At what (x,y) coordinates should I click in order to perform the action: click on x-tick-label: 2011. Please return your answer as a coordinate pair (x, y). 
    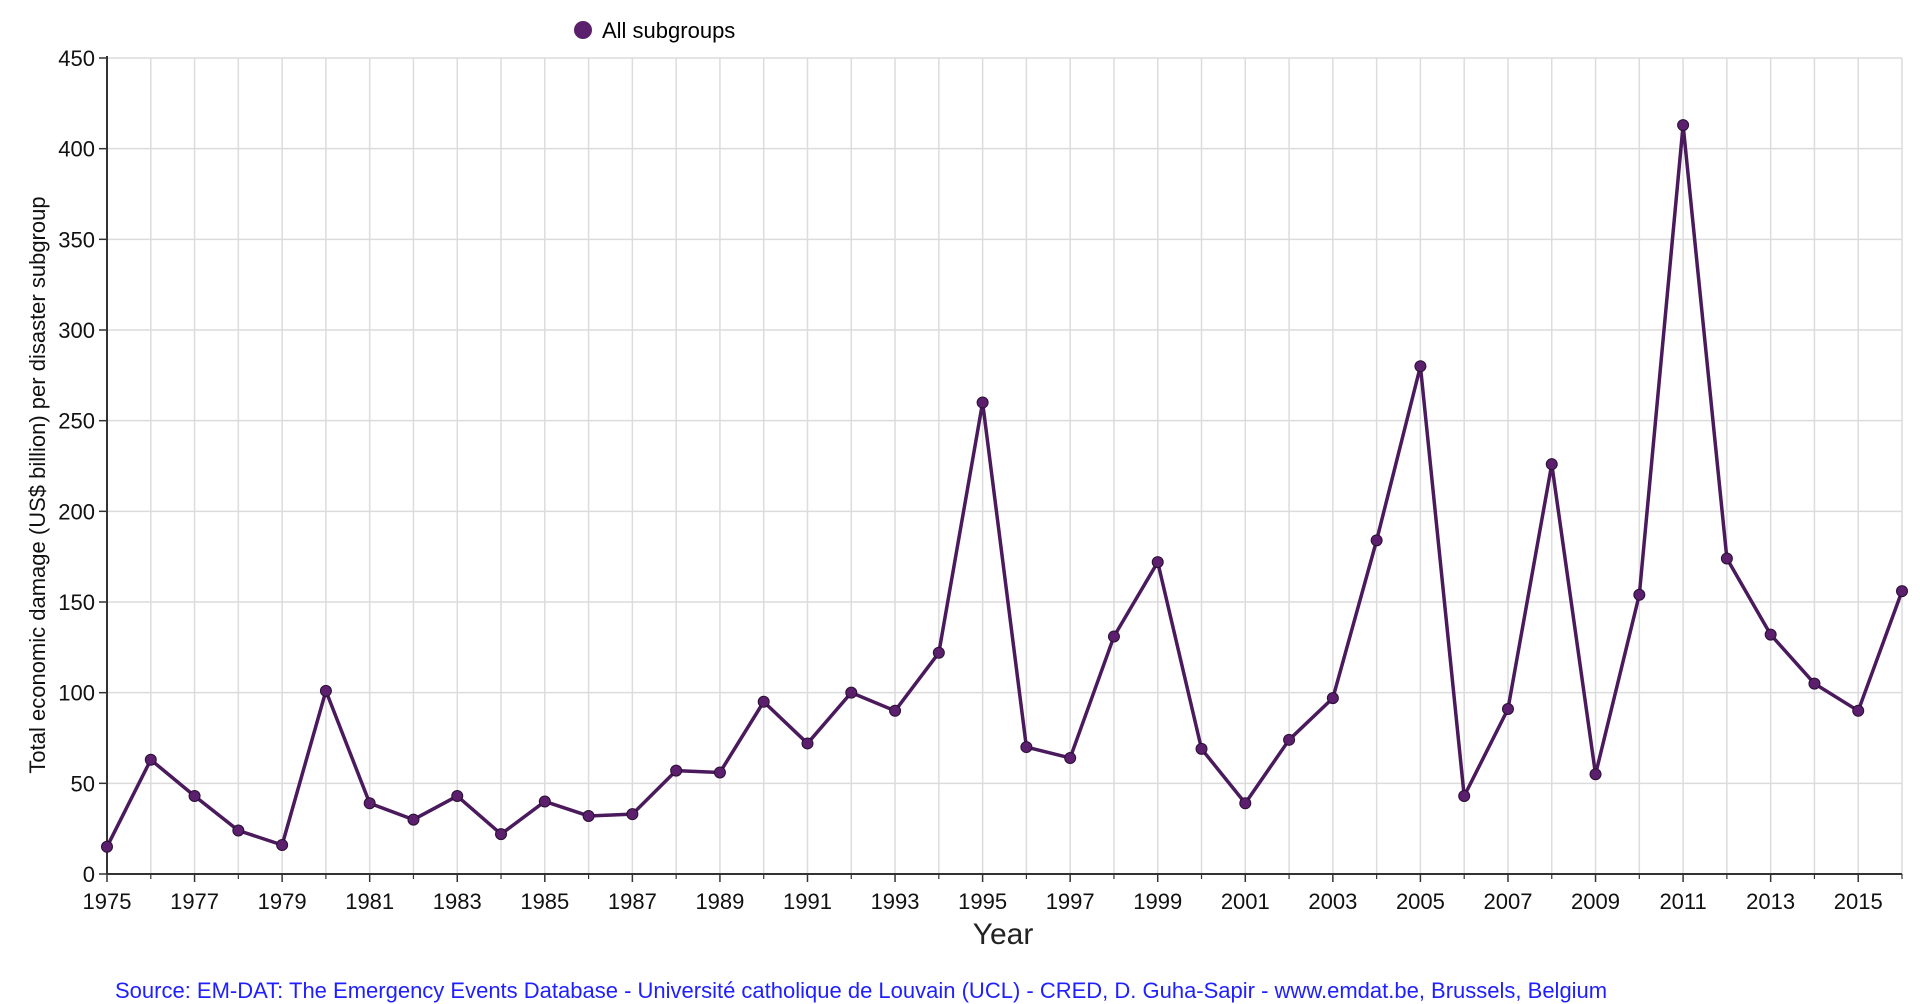
    Looking at the image, I should click on (1682, 901).